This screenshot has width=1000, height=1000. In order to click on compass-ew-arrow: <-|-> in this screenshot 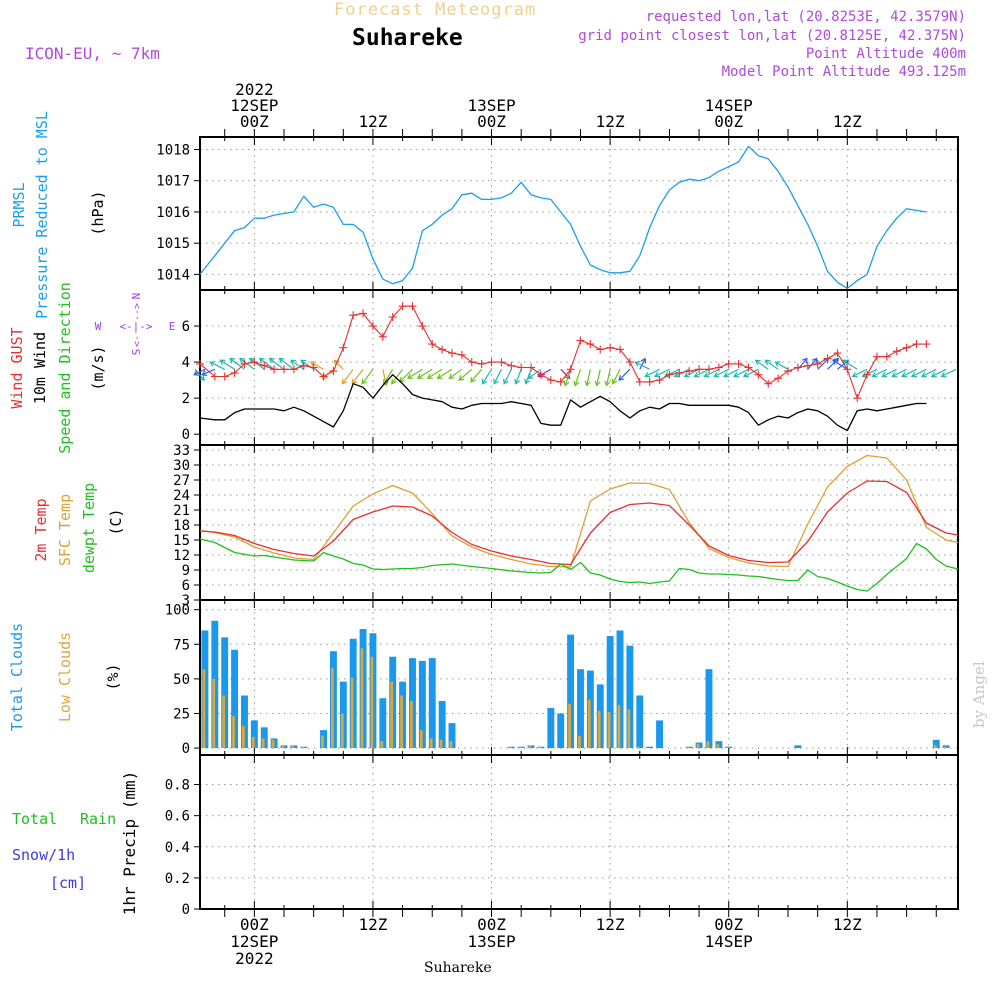, I will do `click(135, 326)`.